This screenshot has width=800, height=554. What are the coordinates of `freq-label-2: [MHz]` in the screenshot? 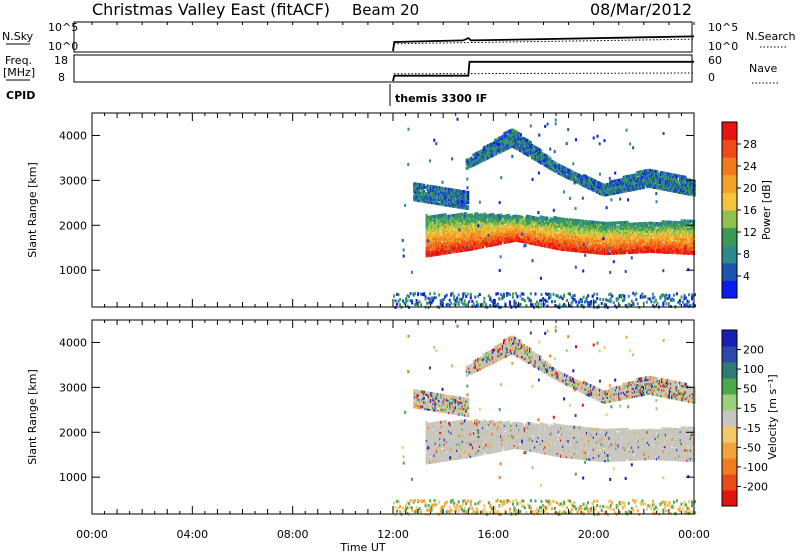 It's located at (19, 72).